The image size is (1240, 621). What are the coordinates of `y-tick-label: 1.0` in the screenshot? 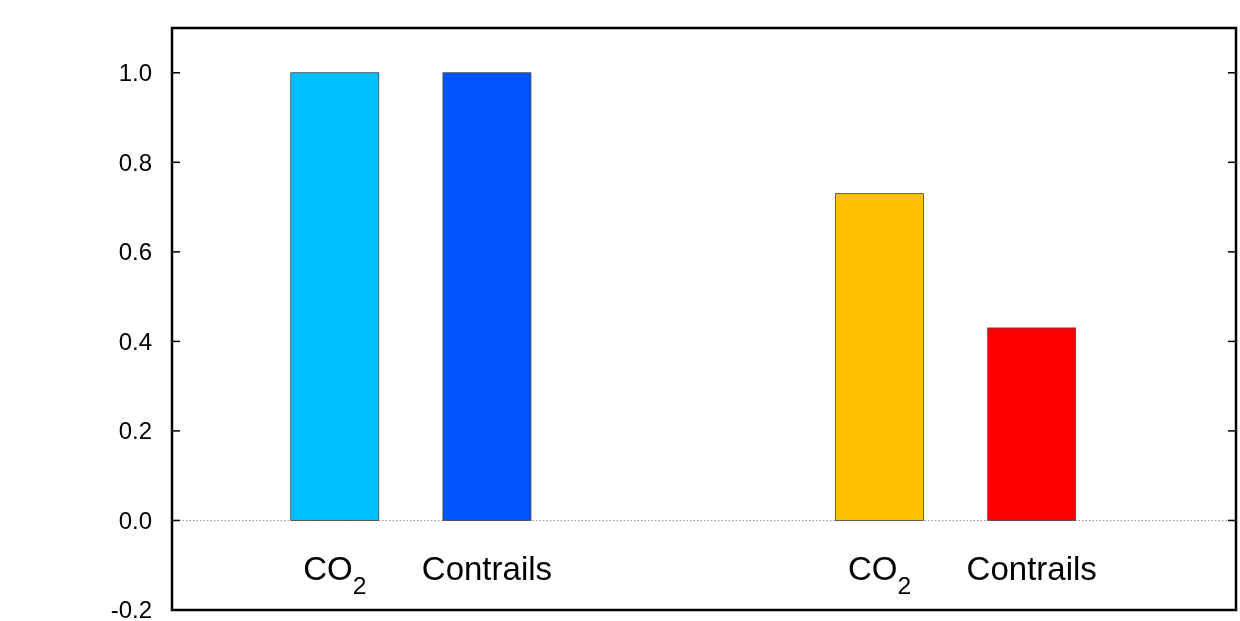 It's located at (135, 73).